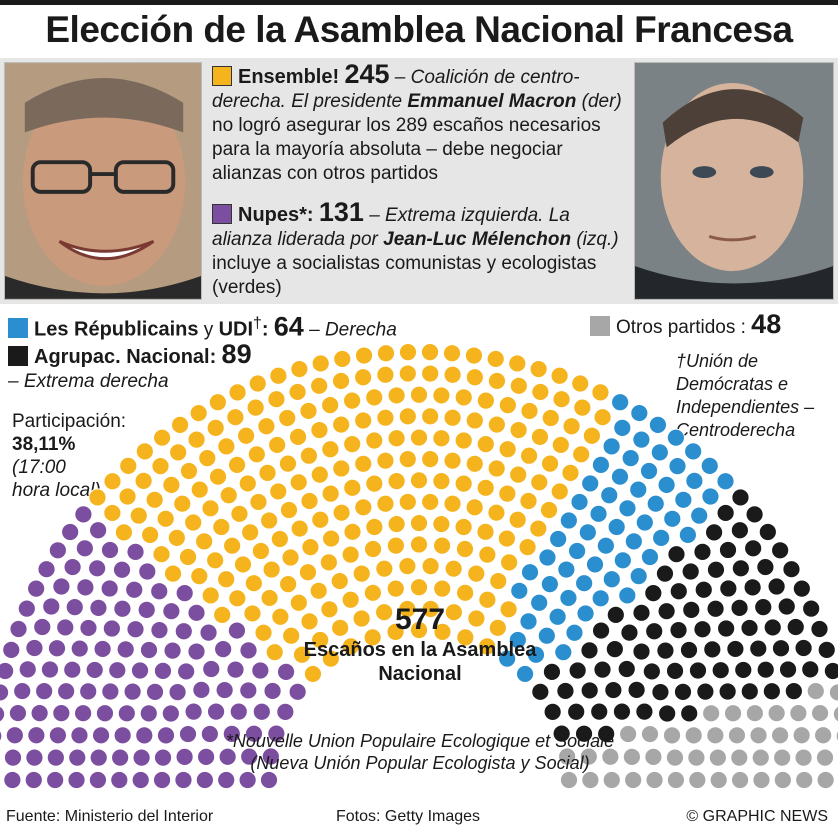  What do you see at coordinates (757, 816) in the screenshot?
I see `footer-credit: © GRAPHIC NEWS` at bounding box center [757, 816].